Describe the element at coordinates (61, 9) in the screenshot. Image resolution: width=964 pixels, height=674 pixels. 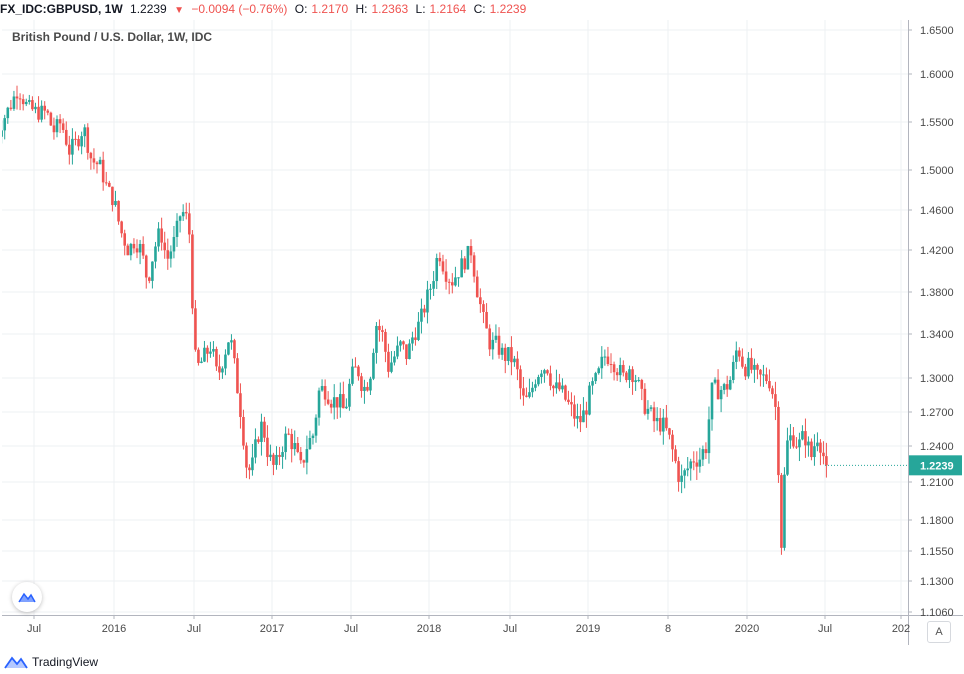
I see `symbol-name: FX_IDC:GBPUSD, 1W` at that location.